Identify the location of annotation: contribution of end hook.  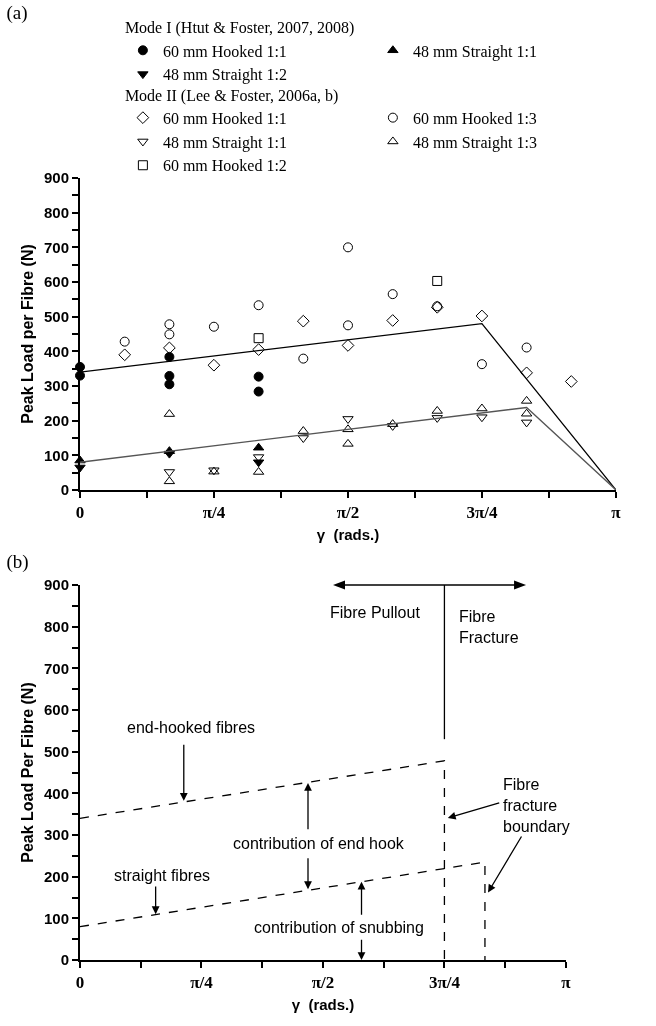
(319, 843).